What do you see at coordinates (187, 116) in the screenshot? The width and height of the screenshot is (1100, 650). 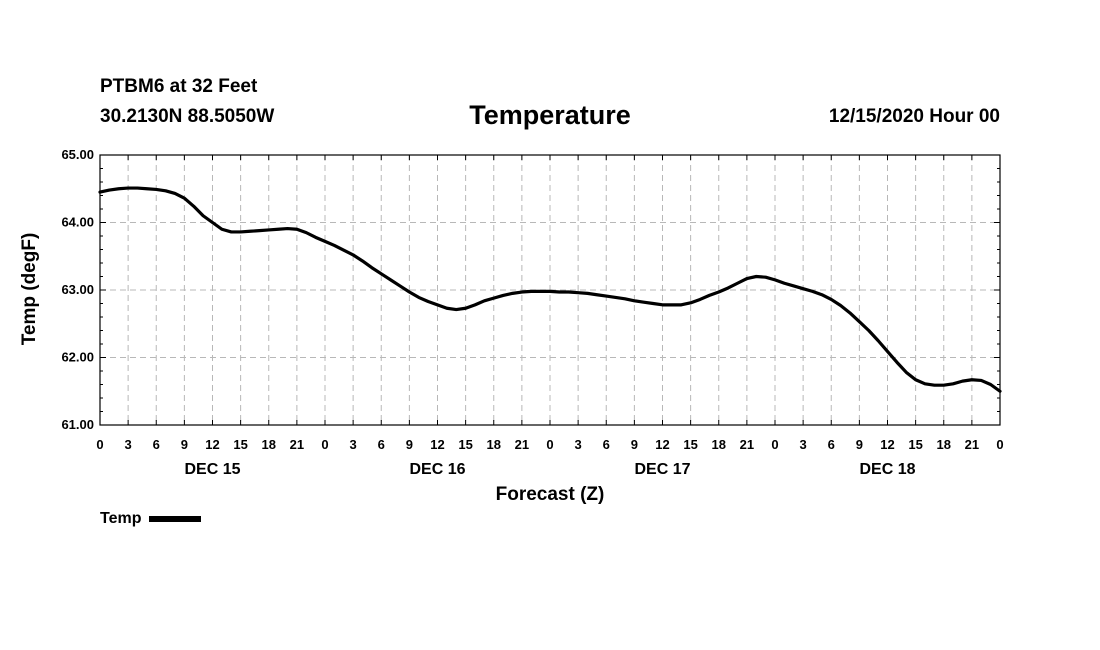 I see `station-coordinates: 30.2130N 88.5050W` at bounding box center [187, 116].